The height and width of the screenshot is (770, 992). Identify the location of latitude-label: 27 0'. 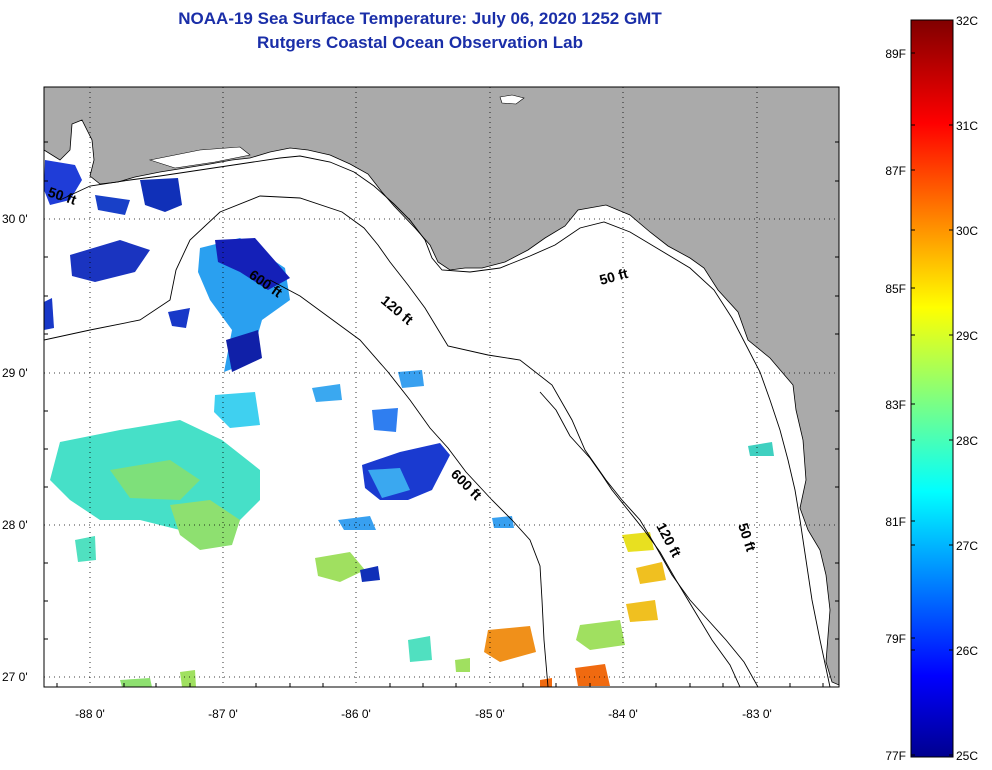
(15, 677).